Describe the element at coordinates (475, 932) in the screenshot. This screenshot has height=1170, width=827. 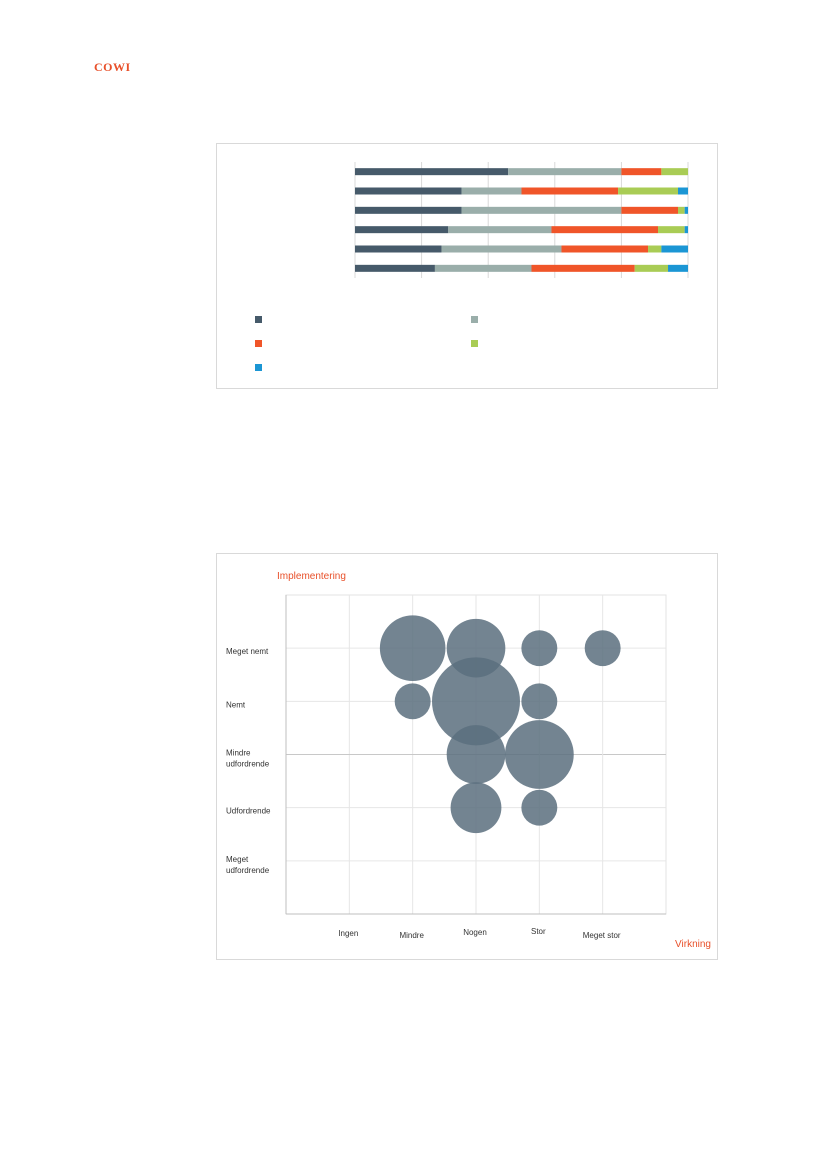
I see `x-tick-label: Nogen` at that location.